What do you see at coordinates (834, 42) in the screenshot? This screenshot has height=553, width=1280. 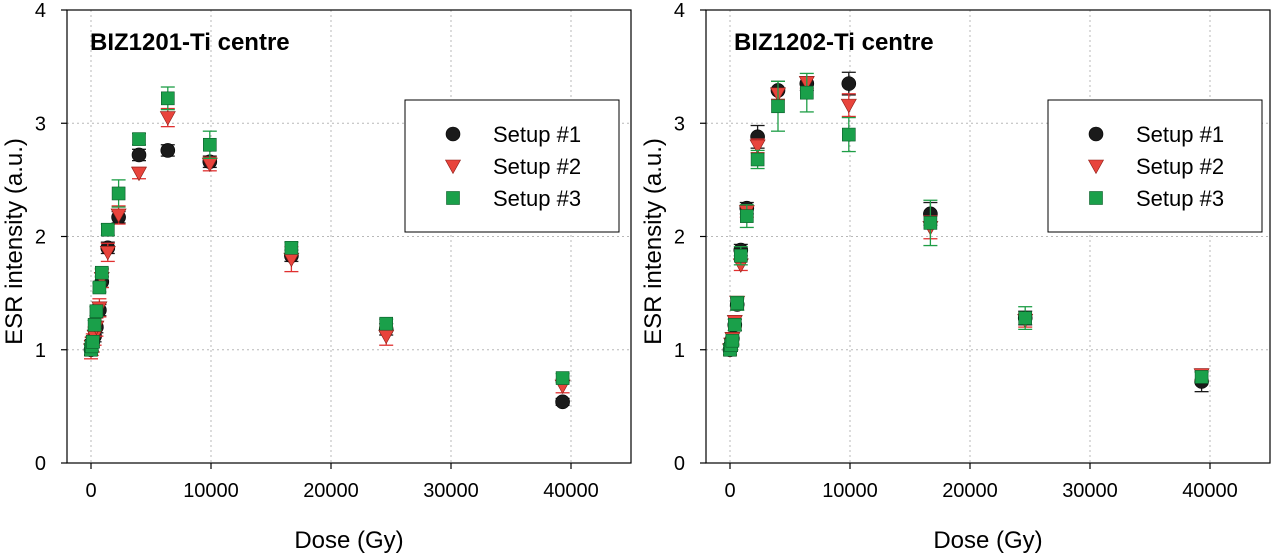 I see `panel-title: BIZ1202-Ti centre` at bounding box center [834, 42].